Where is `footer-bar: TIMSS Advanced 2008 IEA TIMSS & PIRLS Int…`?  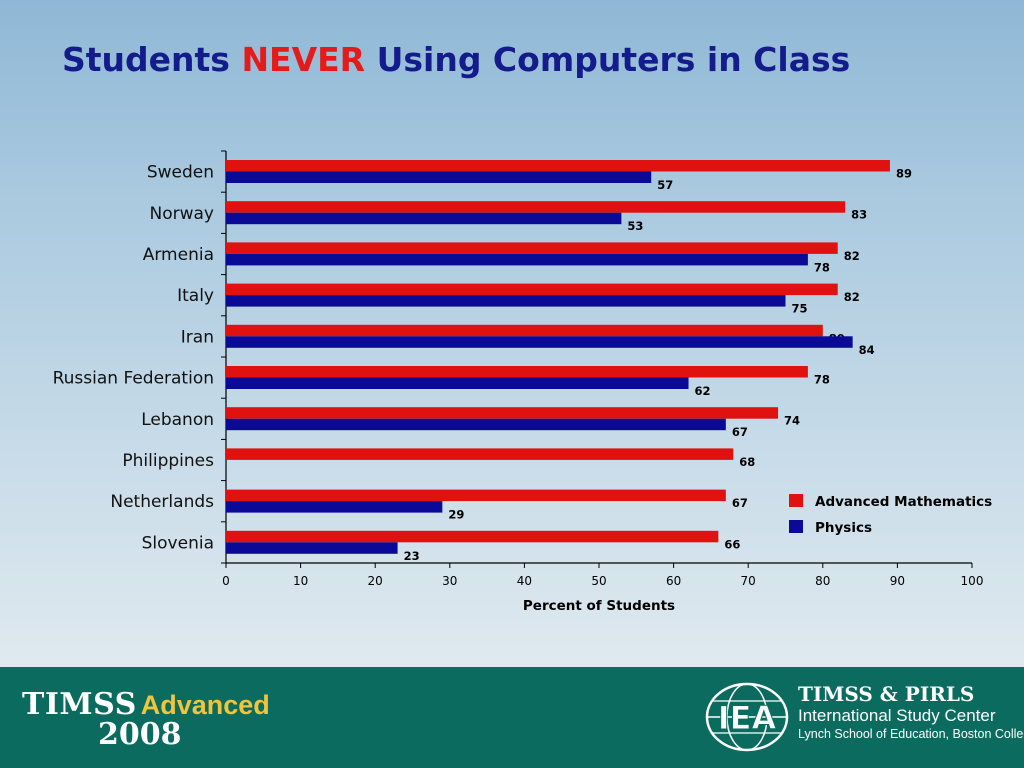
footer-bar: TIMSS Advanced 2008 IEA TIMSS & PIRLS Int… is located at coordinates (512, 717).